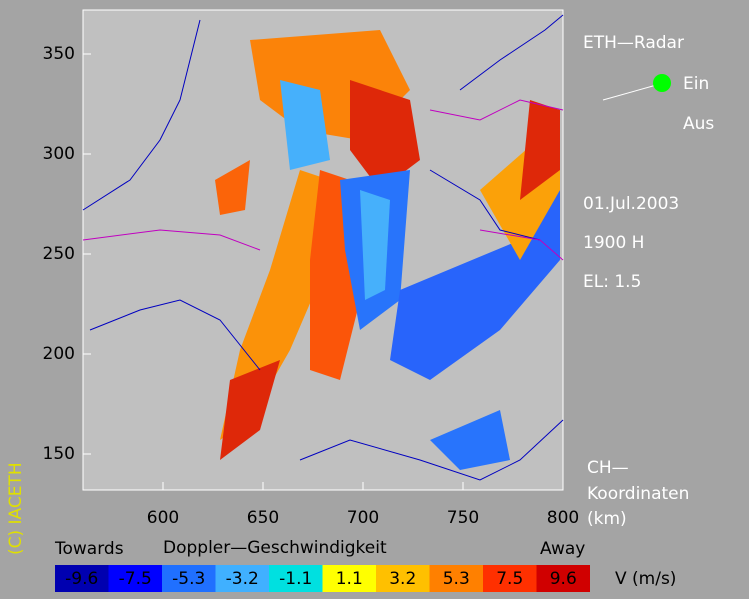  What do you see at coordinates (696, 84) in the screenshot?
I see `switch-on: Ein` at bounding box center [696, 84].